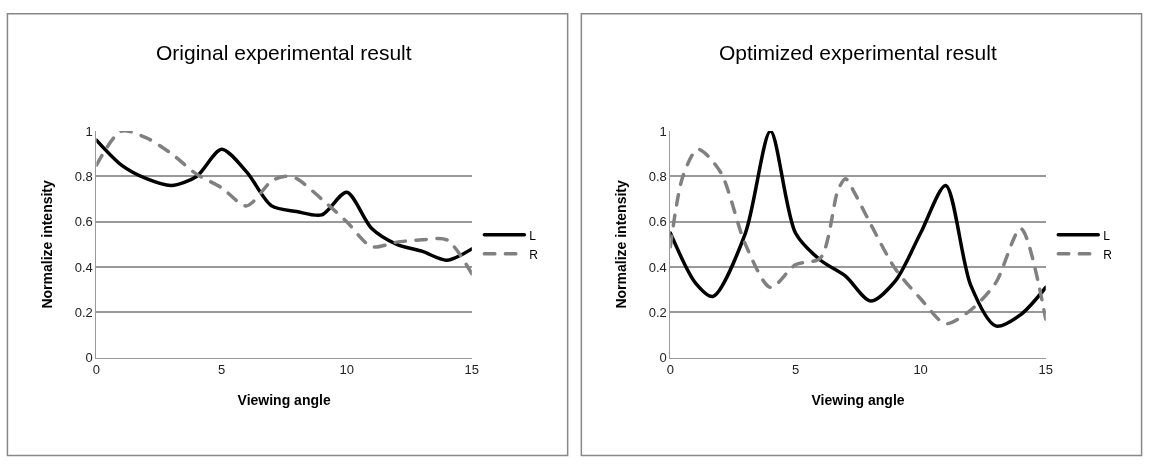 This screenshot has width=1152, height=468. I want to click on chart-title: Original experimental result, so click(284, 52).